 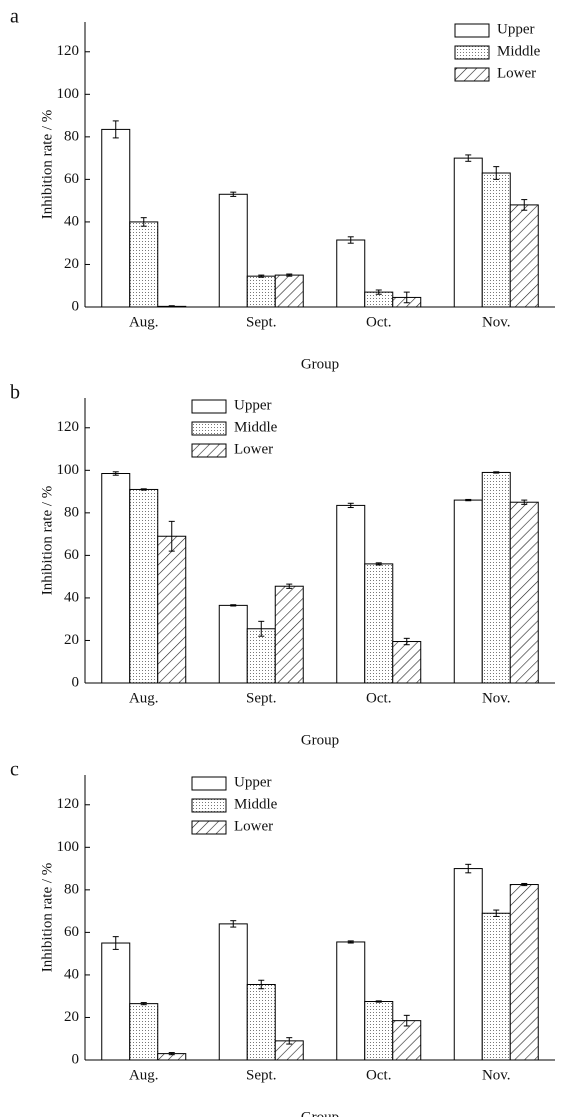 I want to click on panel-label: b, so click(x=15, y=393).